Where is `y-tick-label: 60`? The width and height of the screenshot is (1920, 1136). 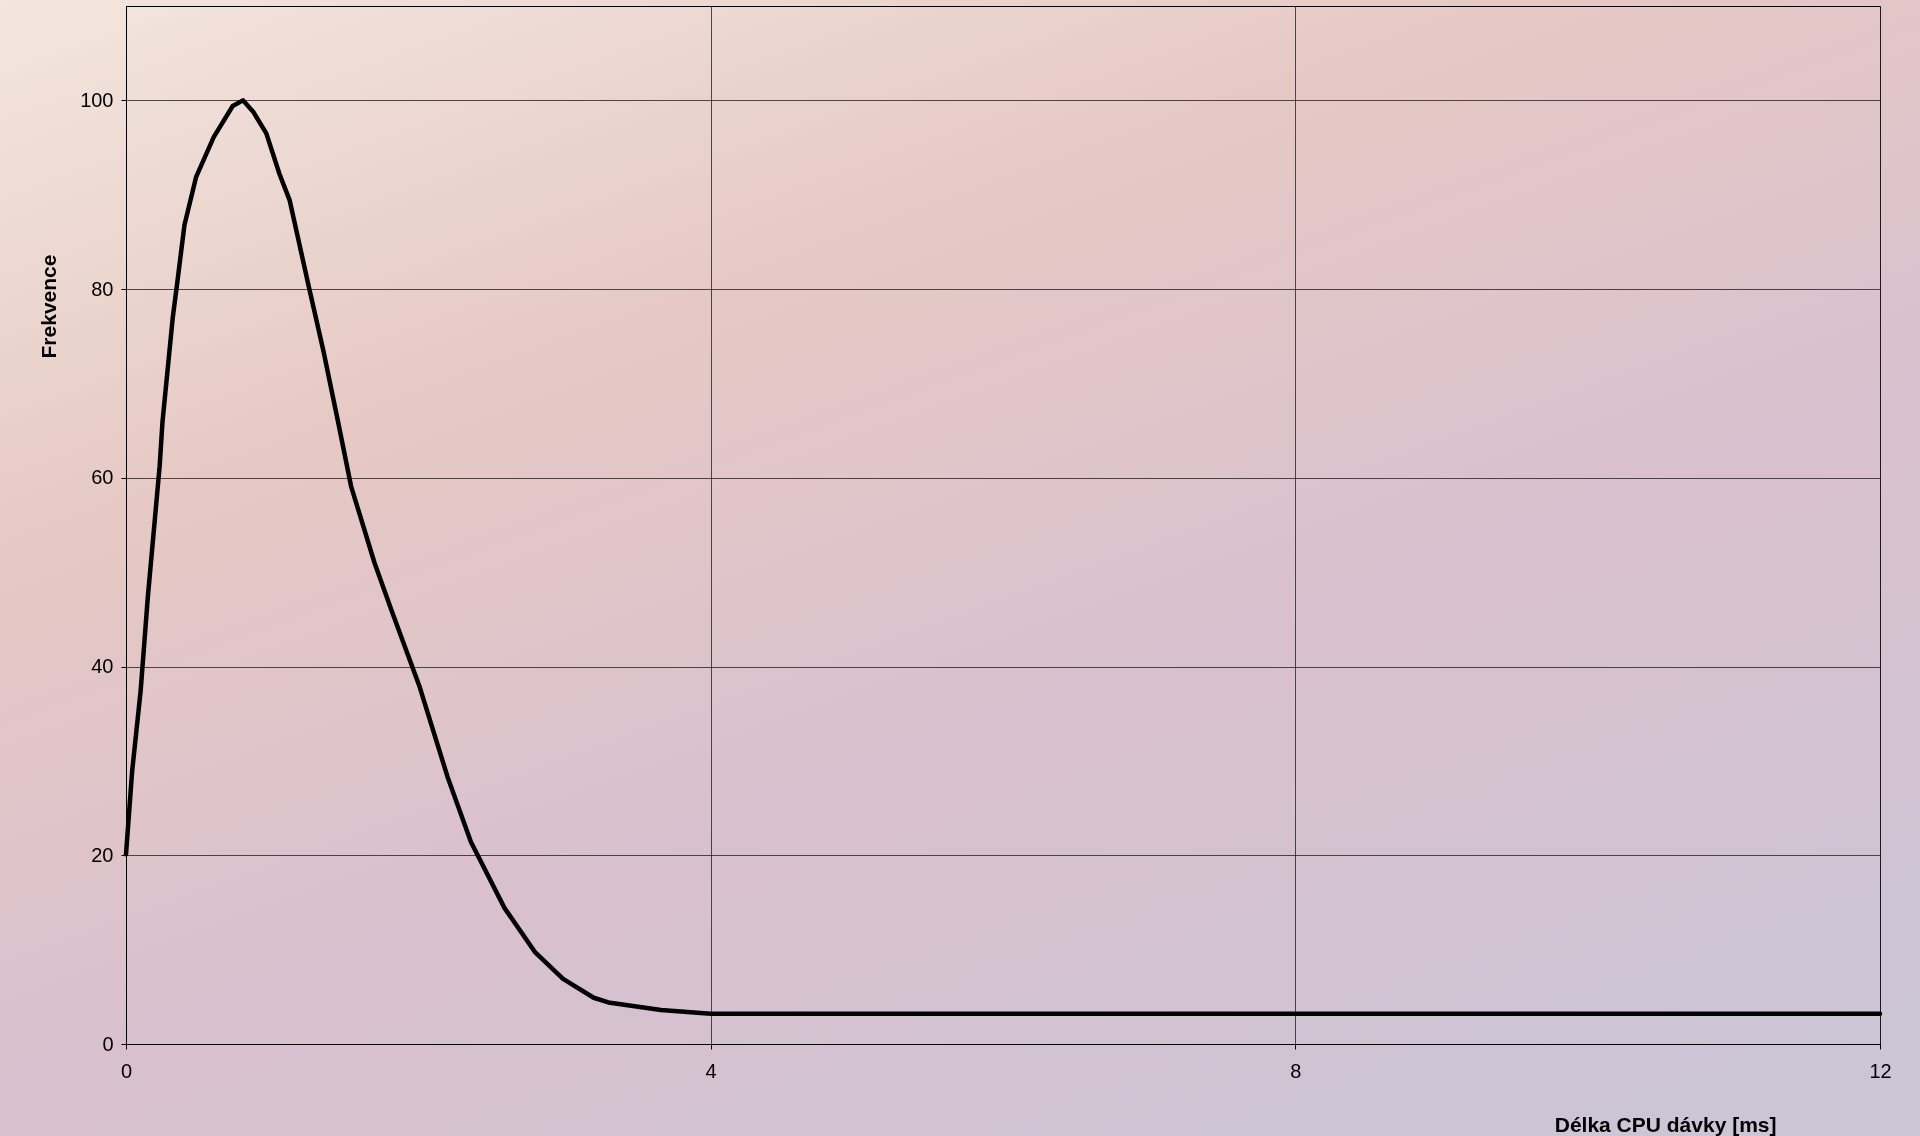 y-tick-label: 60 is located at coordinates (102, 477).